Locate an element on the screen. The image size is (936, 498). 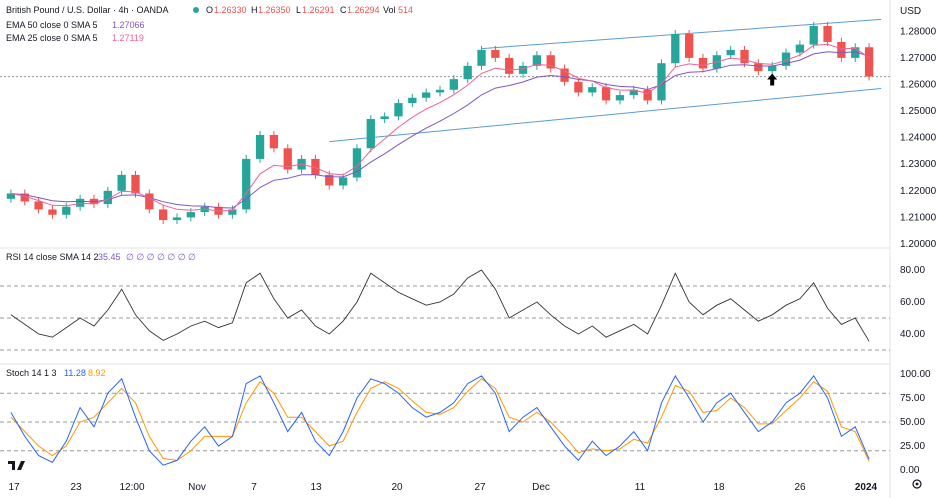
price-tick-label: 1.23000 is located at coordinates (918, 164).